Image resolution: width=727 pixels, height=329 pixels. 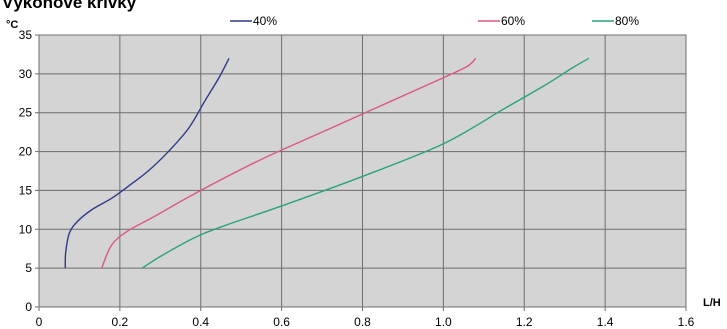 What do you see at coordinates (200, 322) in the screenshot?
I see `x-tick-label: 0.4` at bounding box center [200, 322].